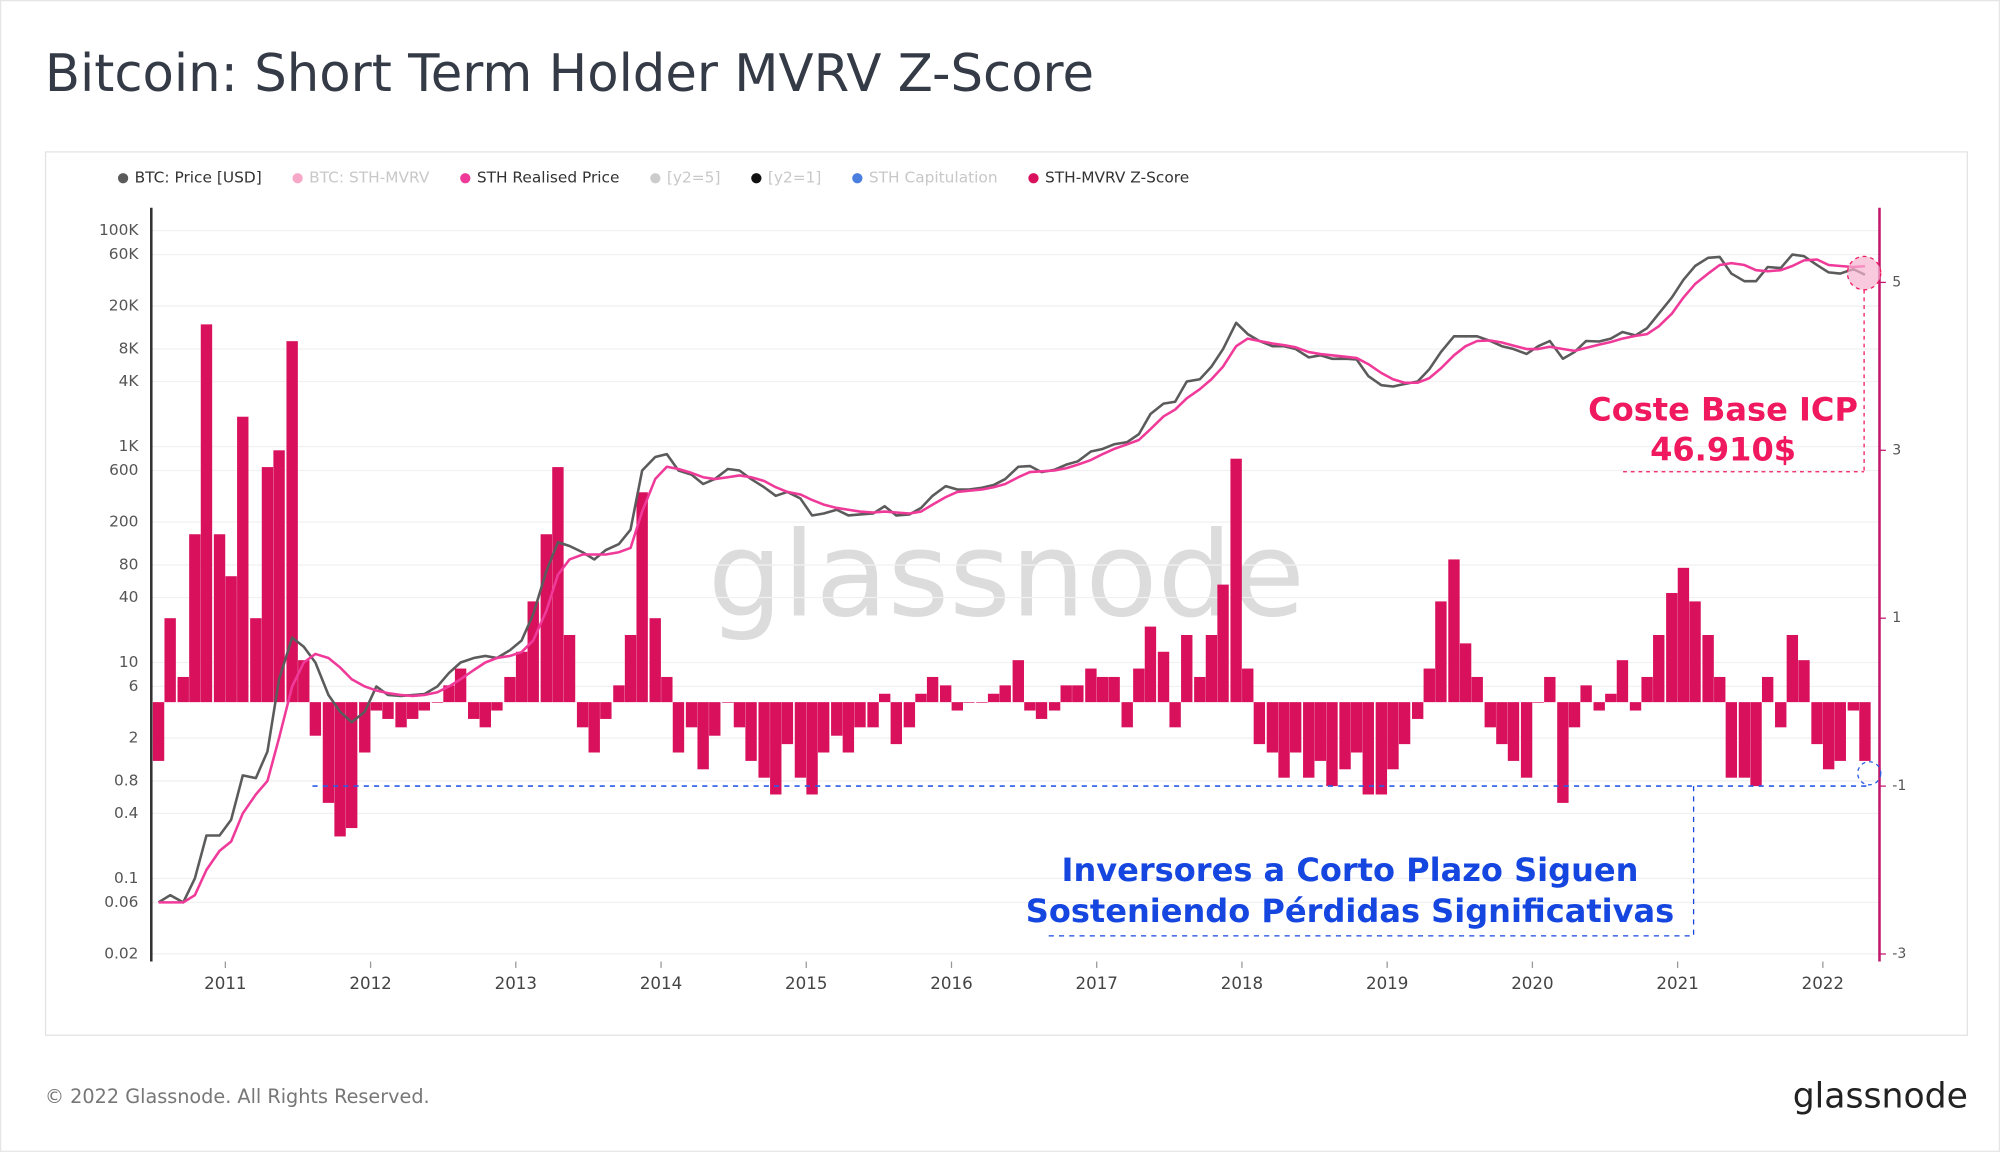 The height and width of the screenshot is (1152, 2000). I want to click on logo: glassnode, so click(1880, 1096).